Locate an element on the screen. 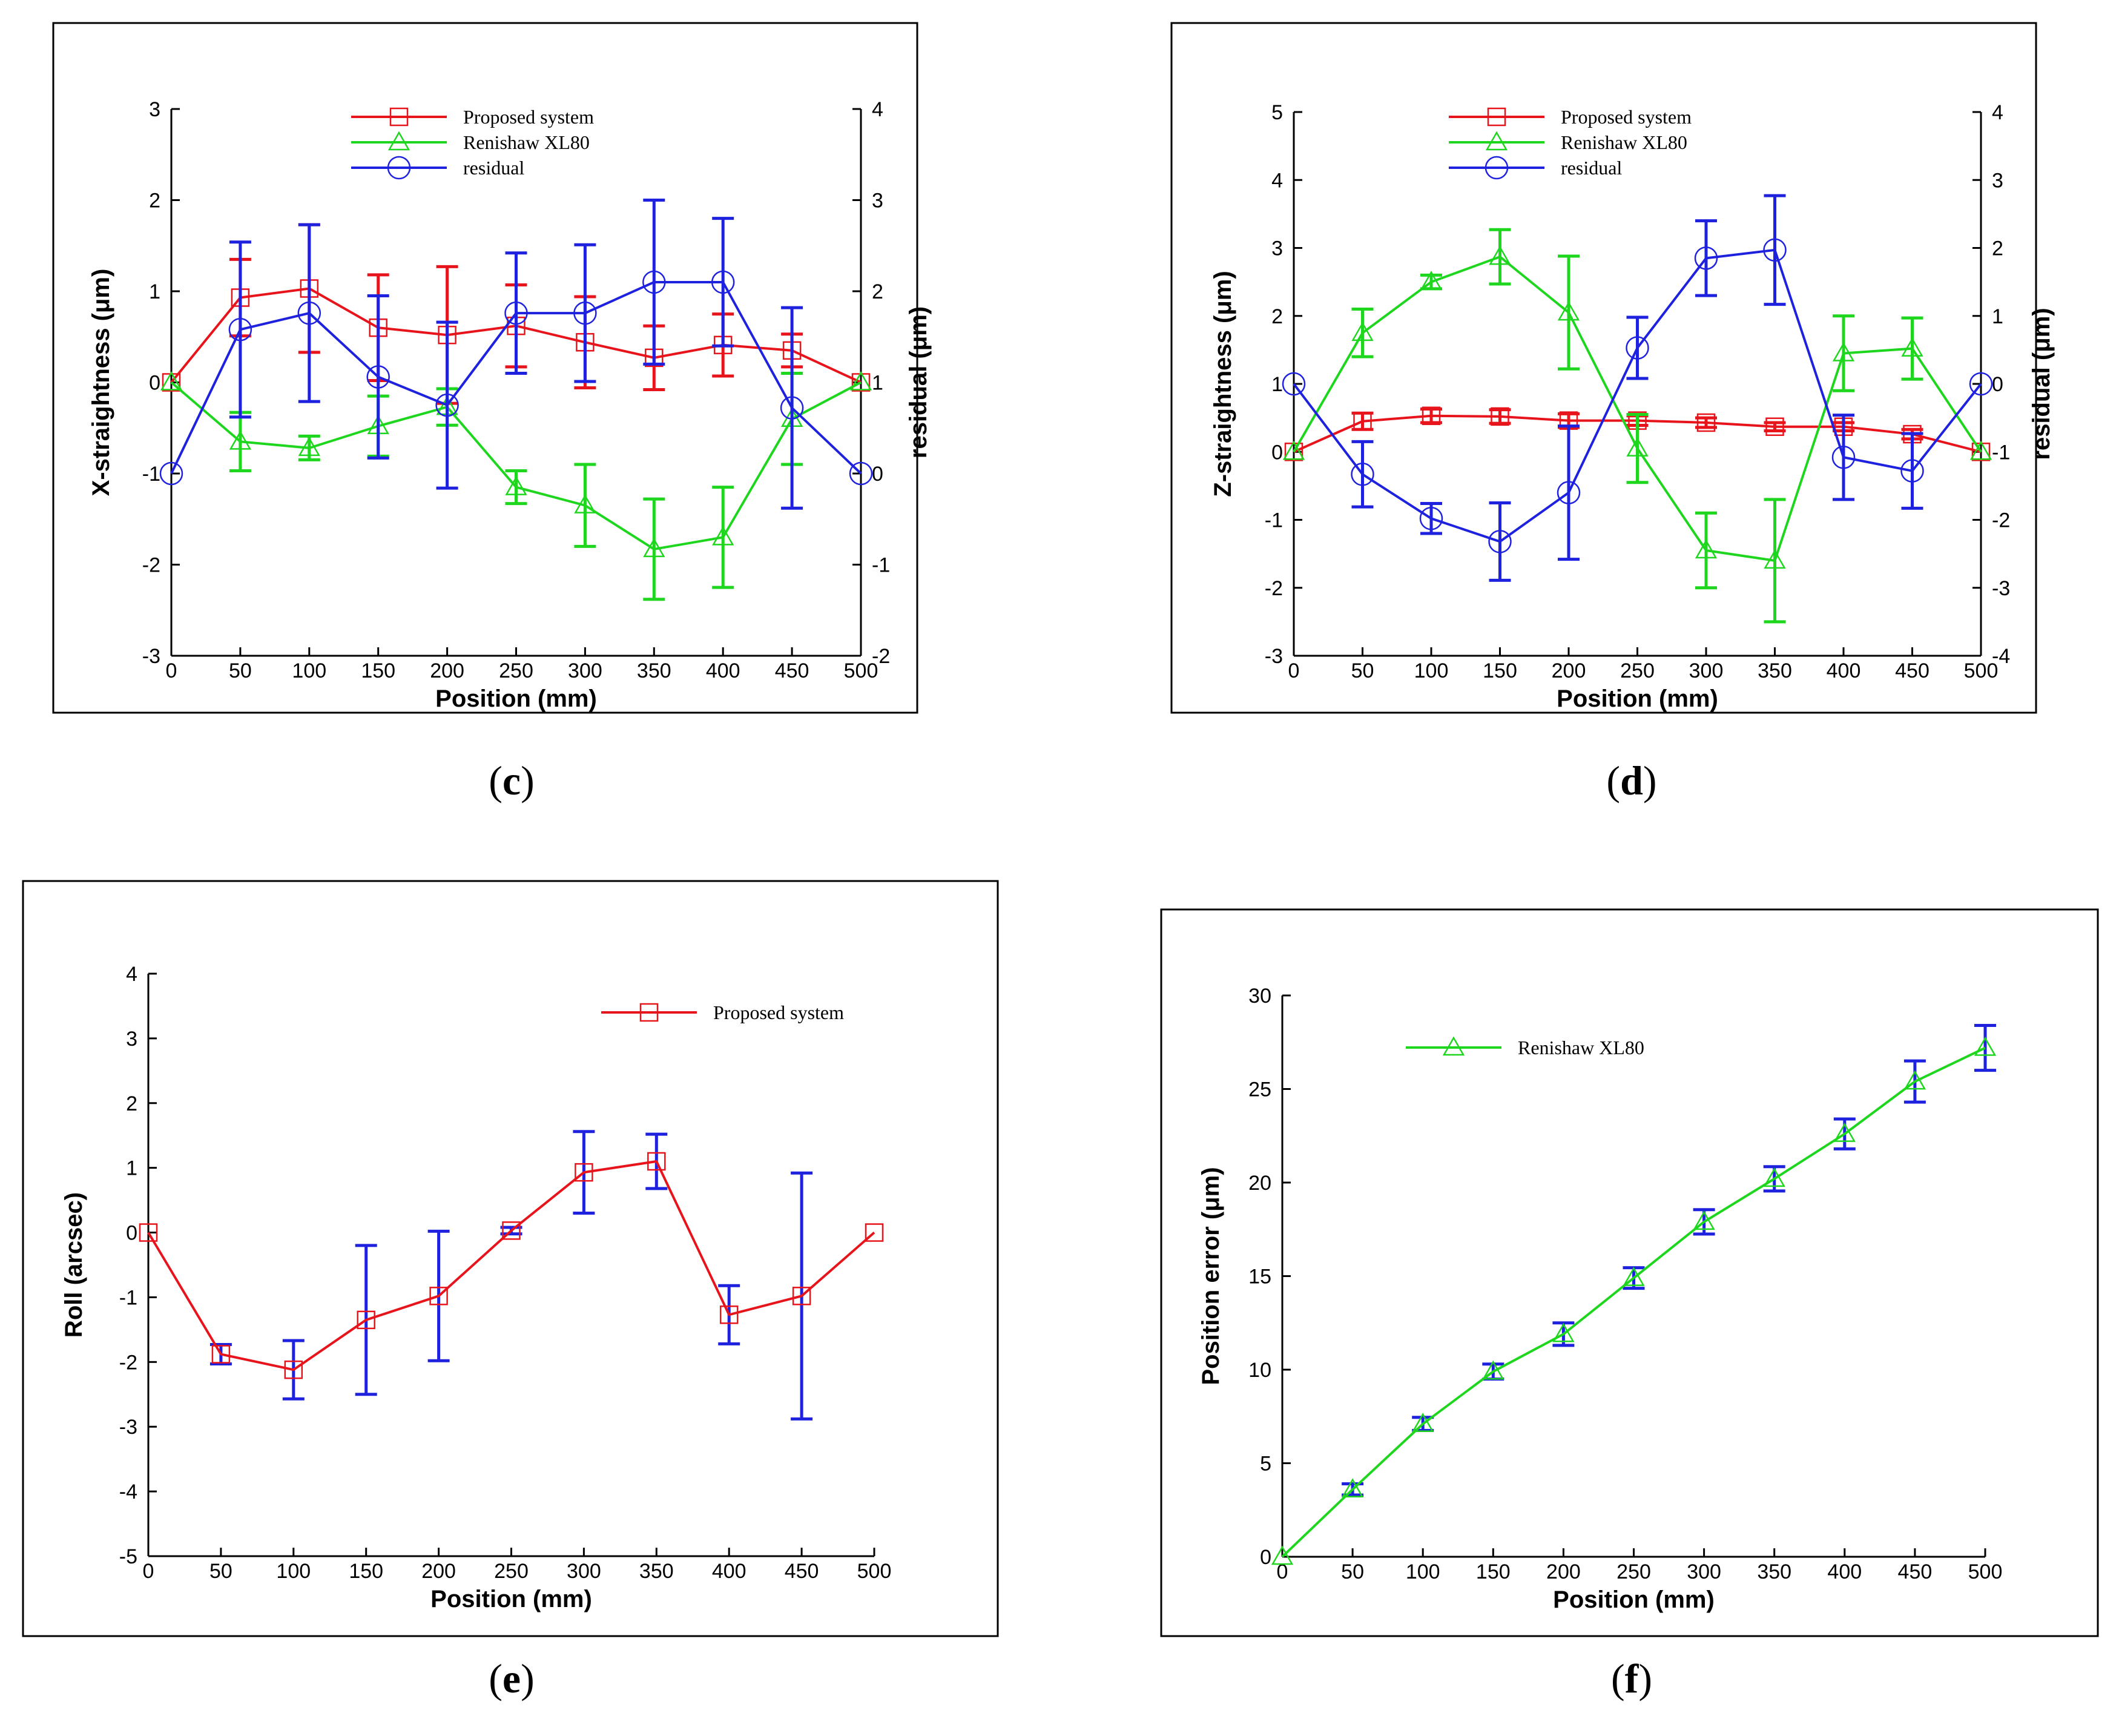  legend-label: Proposed system is located at coordinates (528, 117).